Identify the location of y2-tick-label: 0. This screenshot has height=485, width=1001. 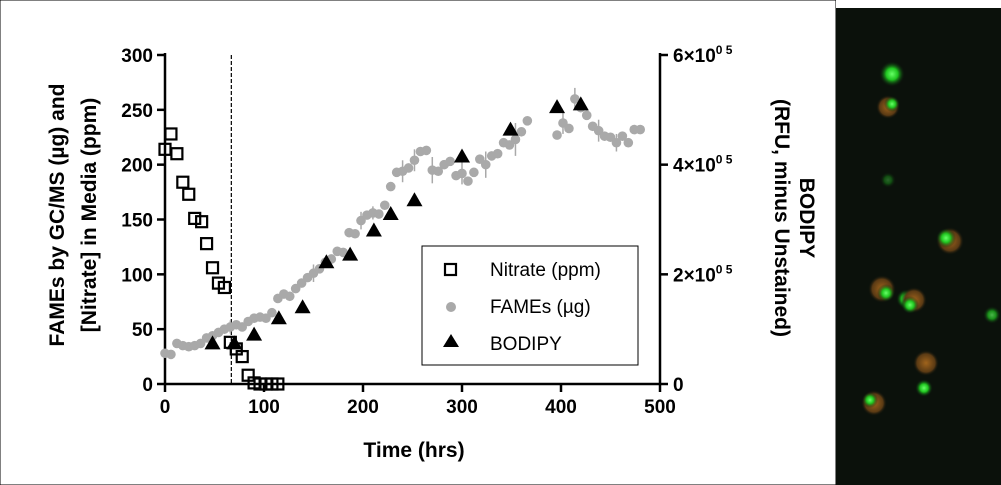
(678, 385).